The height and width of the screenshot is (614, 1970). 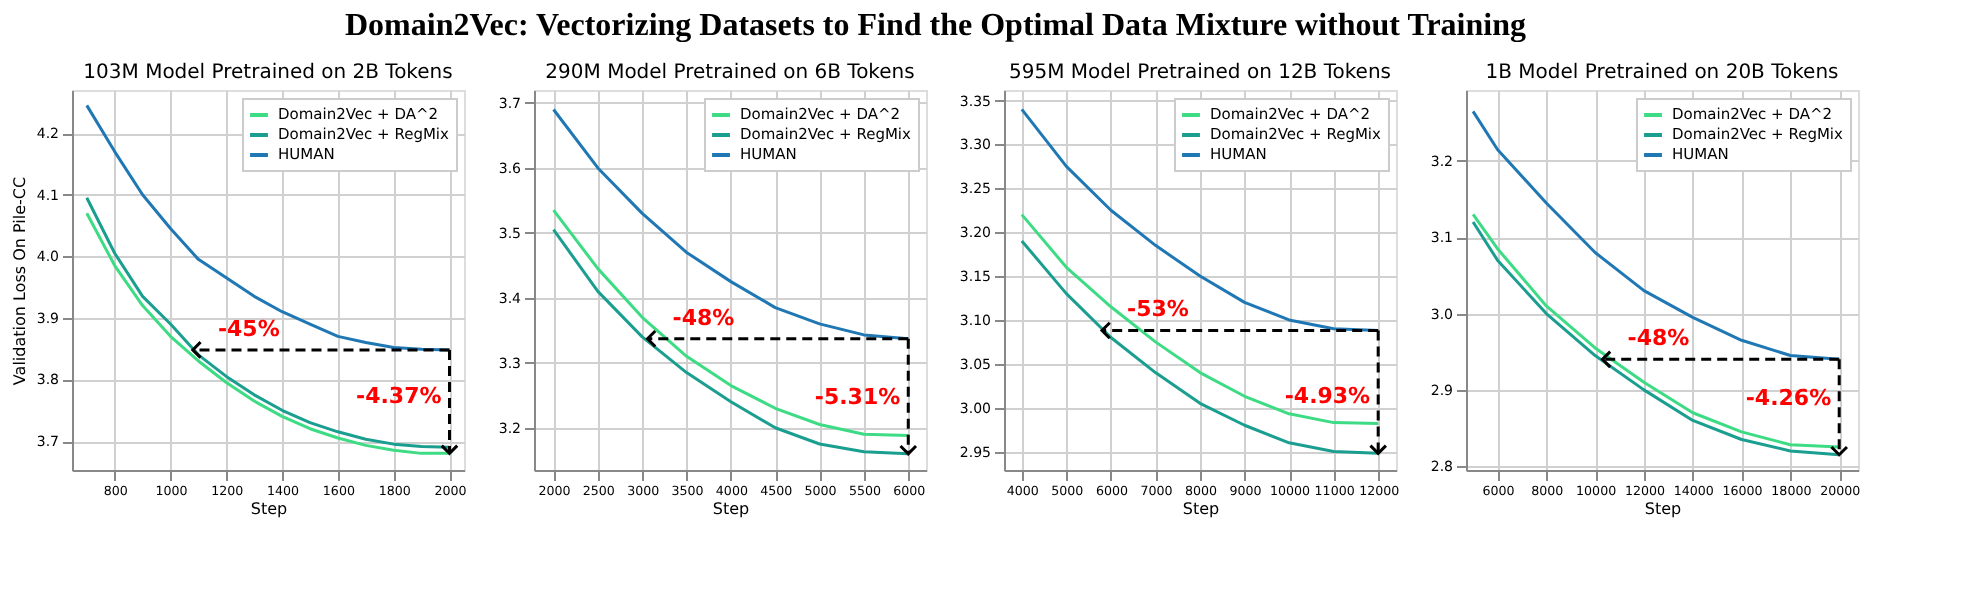 I want to click on annotation: -4.93%, so click(x=1327, y=396).